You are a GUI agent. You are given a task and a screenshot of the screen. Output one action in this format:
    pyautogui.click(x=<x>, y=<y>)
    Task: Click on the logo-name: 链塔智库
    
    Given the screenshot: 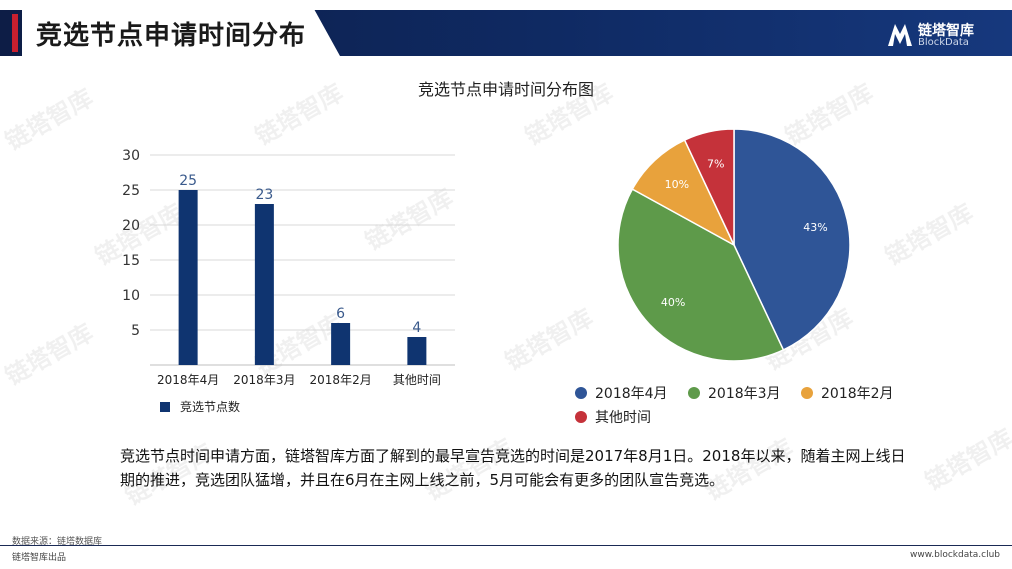 What is the action you would take?
    pyautogui.click(x=946, y=31)
    